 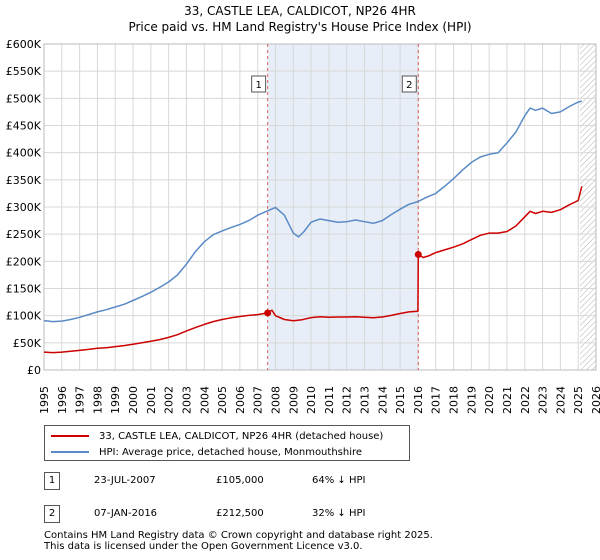 What do you see at coordinates (24, 98) in the screenshot?
I see `y-tick-label: £500K` at bounding box center [24, 98].